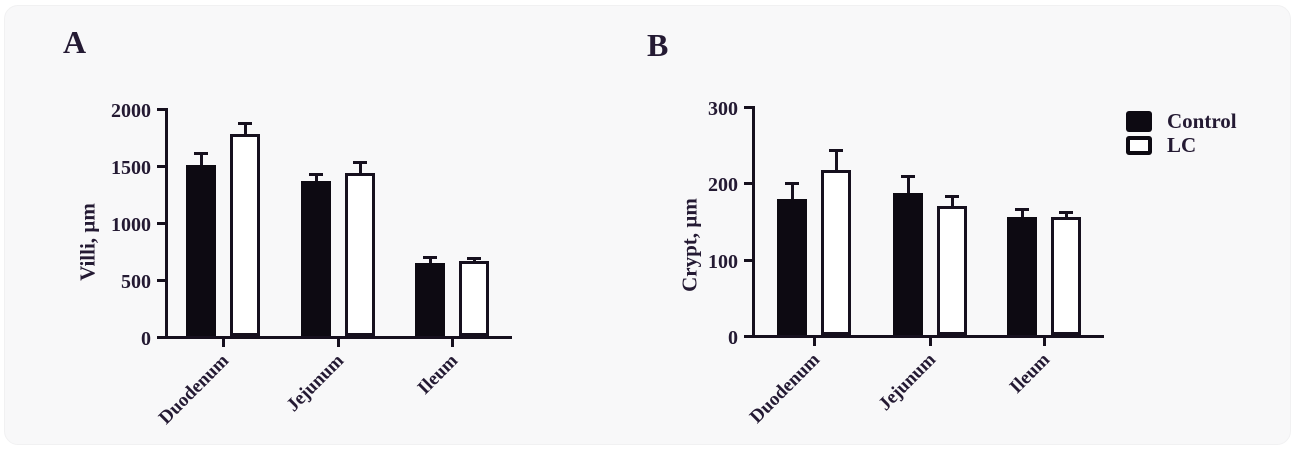 Image resolution: width=1296 pixels, height=454 pixels. I want to click on x-axis-panel-A, so click(338, 337).